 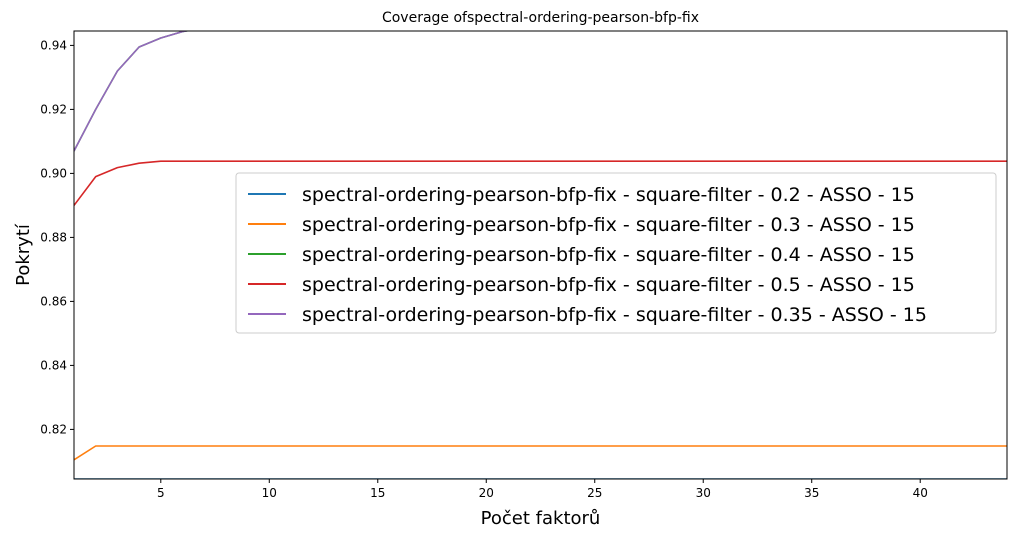 I want to click on x-tick-label: 10, so click(x=269, y=493).